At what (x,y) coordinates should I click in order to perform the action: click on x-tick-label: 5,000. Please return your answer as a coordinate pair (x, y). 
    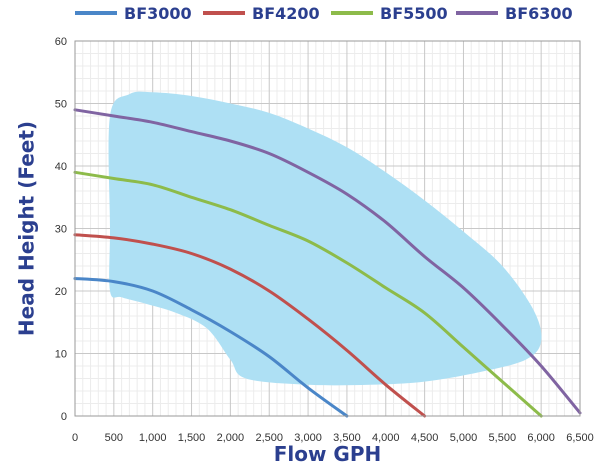
    Looking at the image, I should click on (464, 438).